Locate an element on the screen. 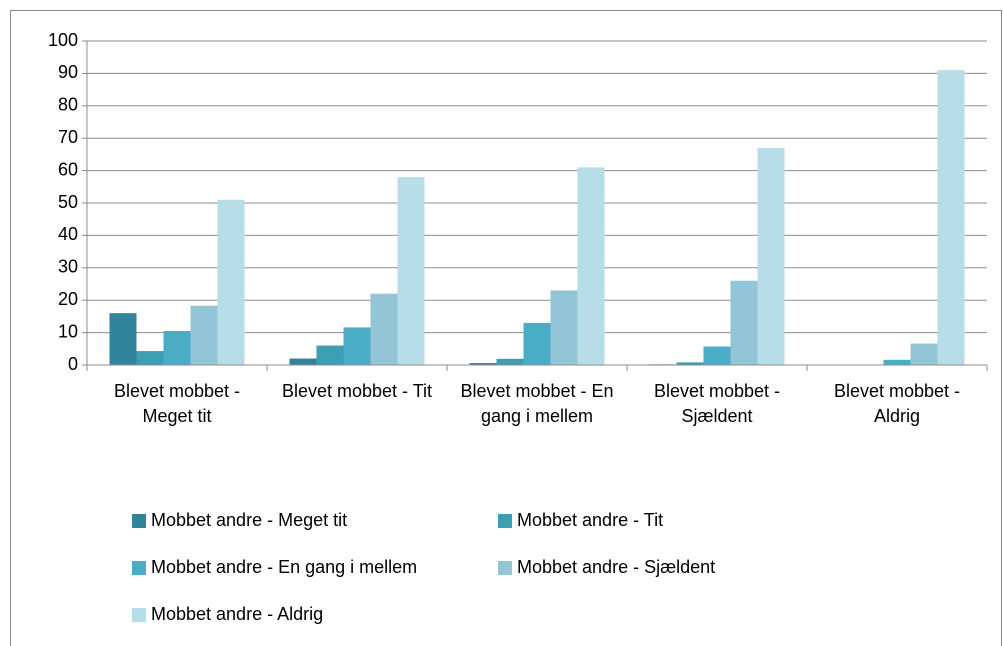 The height and width of the screenshot is (646, 1003). y-tick-label: 90 is located at coordinates (68, 72).